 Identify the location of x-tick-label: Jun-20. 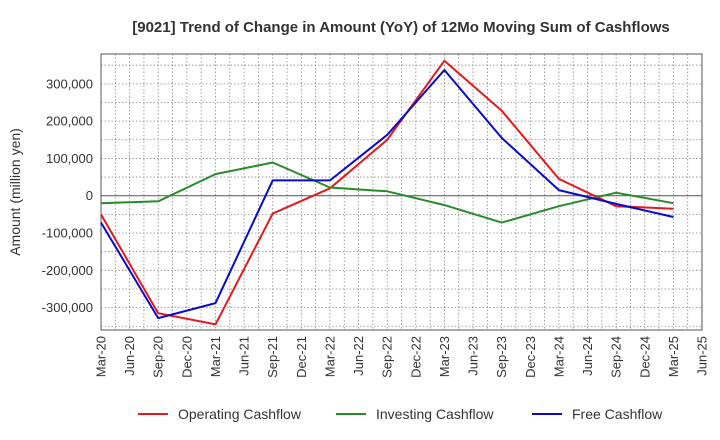
(129, 356).